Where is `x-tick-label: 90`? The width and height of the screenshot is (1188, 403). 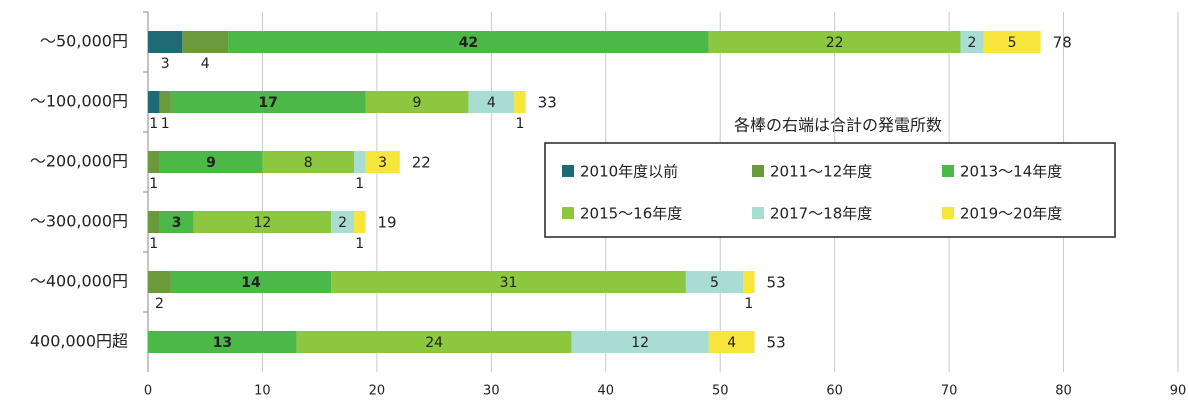
x-tick-label: 90 is located at coordinates (1178, 391).